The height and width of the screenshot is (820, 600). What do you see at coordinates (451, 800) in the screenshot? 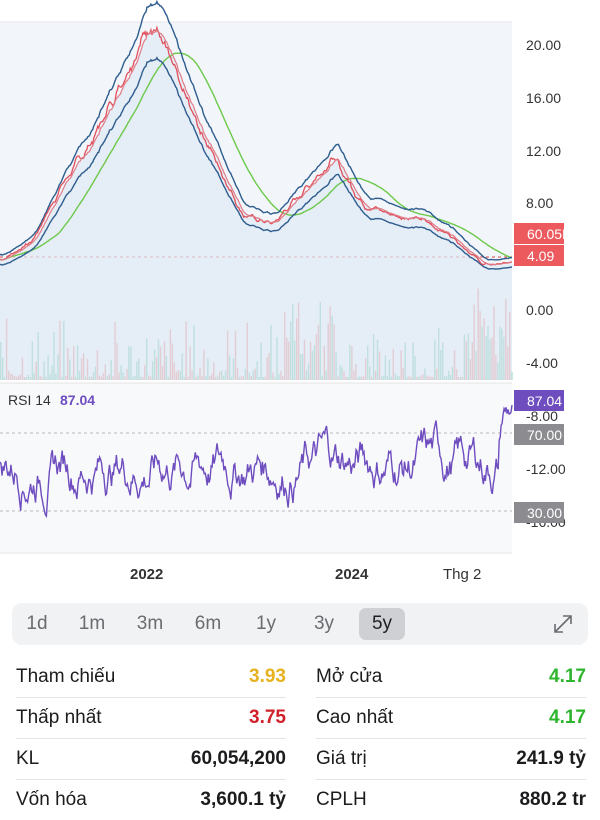
I see `stat-row: CPLH 880.2 tr` at bounding box center [451, 800].